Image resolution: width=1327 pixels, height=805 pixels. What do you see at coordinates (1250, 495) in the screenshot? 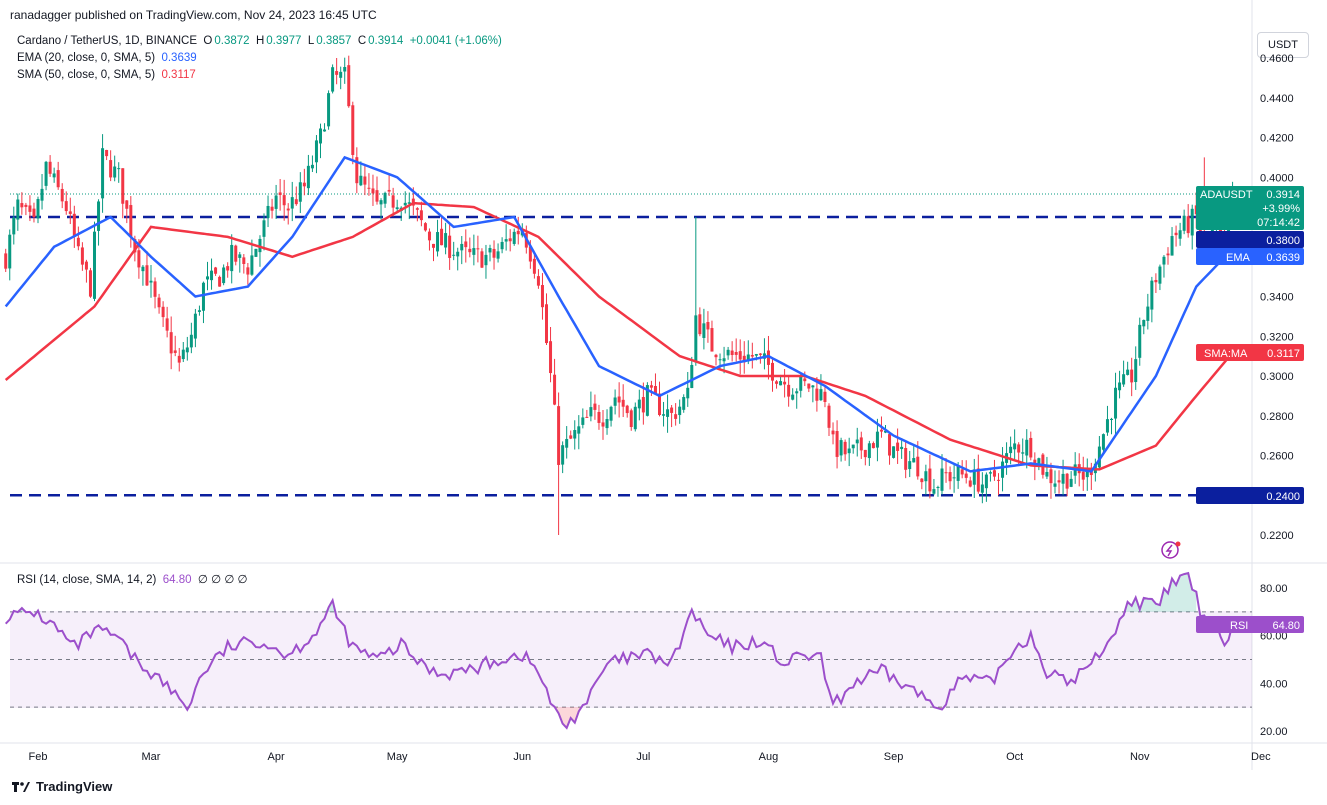
I see `level-low-tag: 0.2400` at bounding box center [1250, 495].